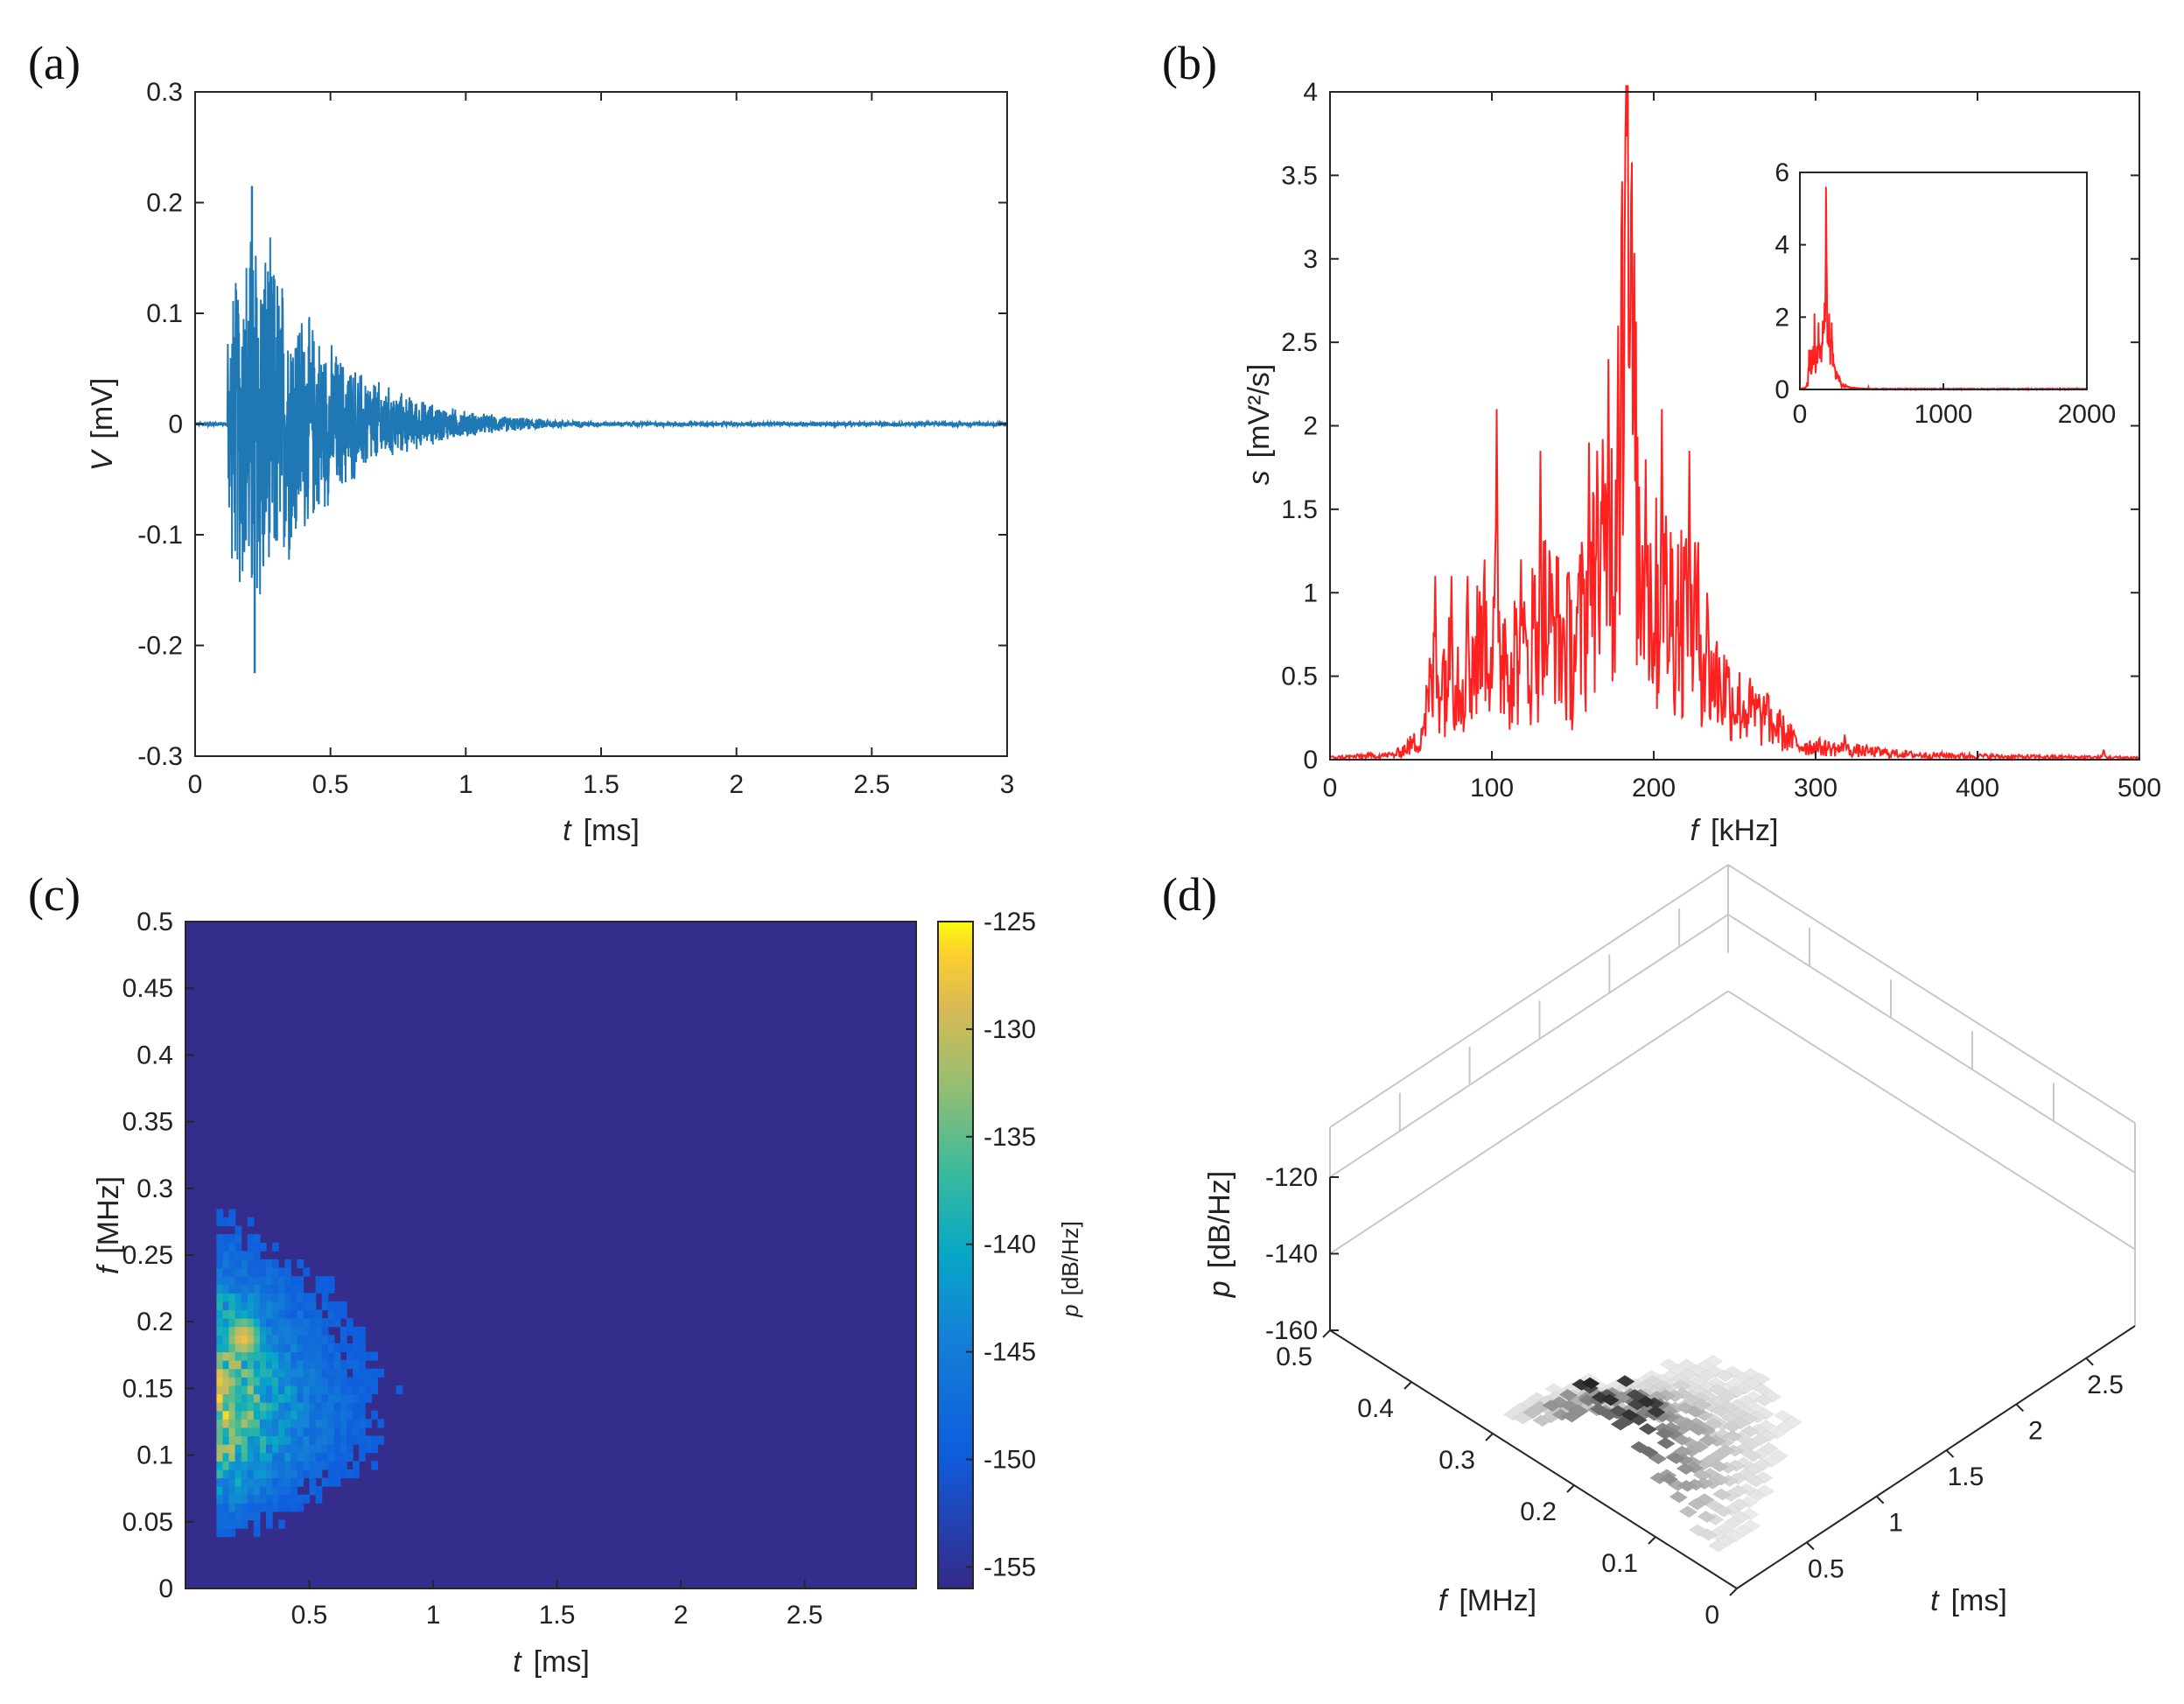 The image size is (2184, 1704). I want to click on panel-d-f-axis, so click(1533, 1459).